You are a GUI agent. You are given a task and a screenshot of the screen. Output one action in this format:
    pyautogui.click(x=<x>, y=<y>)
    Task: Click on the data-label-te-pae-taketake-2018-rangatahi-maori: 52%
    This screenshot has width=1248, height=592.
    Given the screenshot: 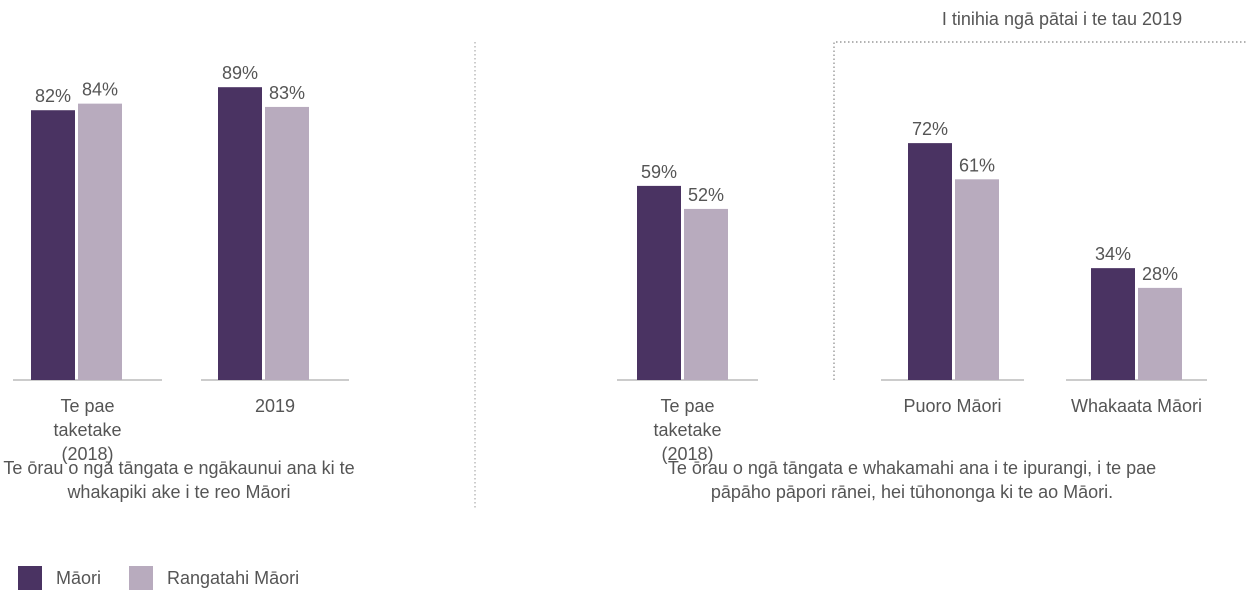 What is the action you would take?
    pyautogui.click(x=706, y=195)
    